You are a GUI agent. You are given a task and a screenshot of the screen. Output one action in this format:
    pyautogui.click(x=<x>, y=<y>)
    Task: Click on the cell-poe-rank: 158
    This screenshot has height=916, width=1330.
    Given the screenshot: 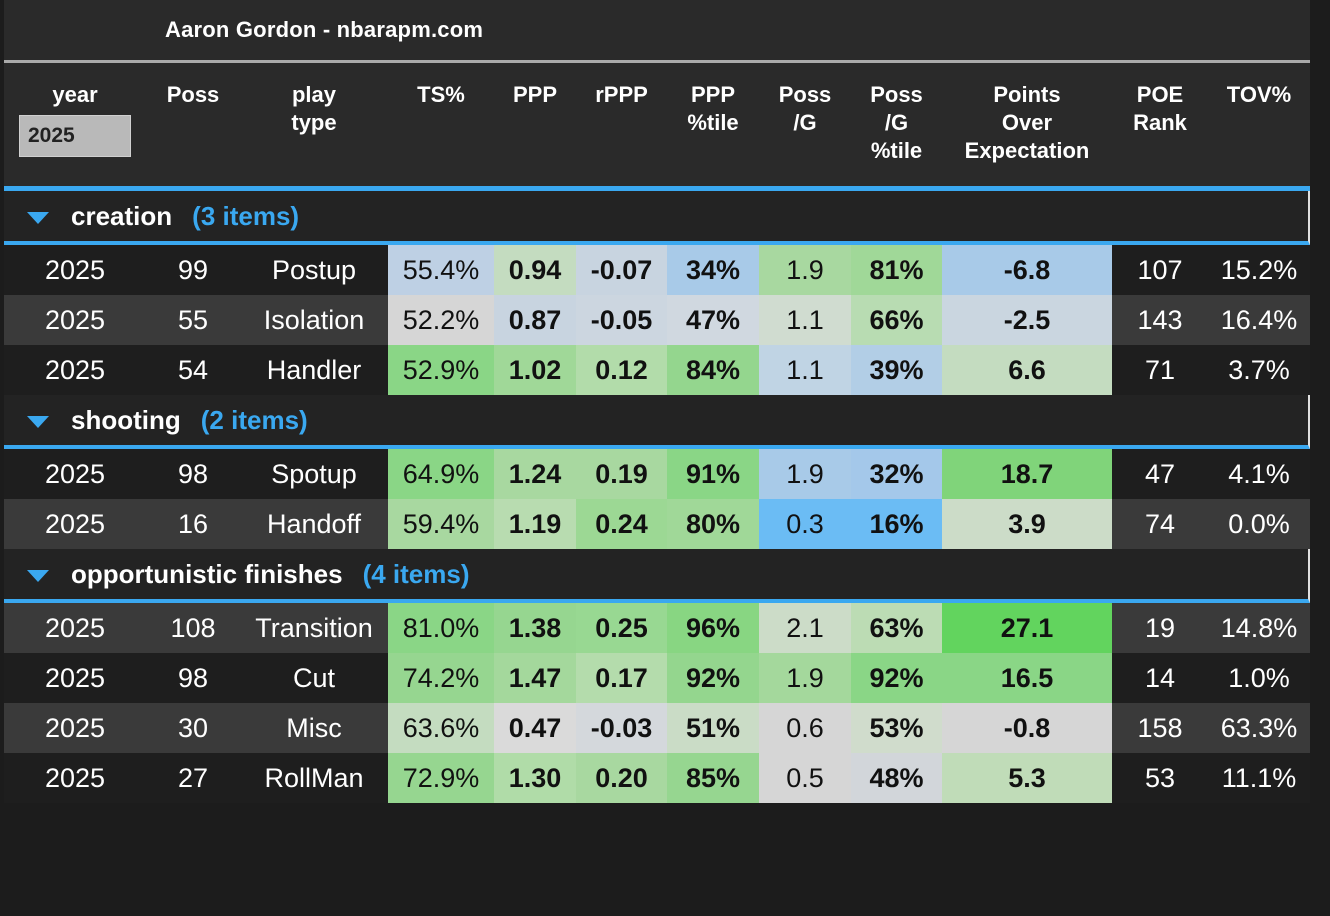 What is the action you would take?
    pyautogui.click(x=1160, y=727)
    